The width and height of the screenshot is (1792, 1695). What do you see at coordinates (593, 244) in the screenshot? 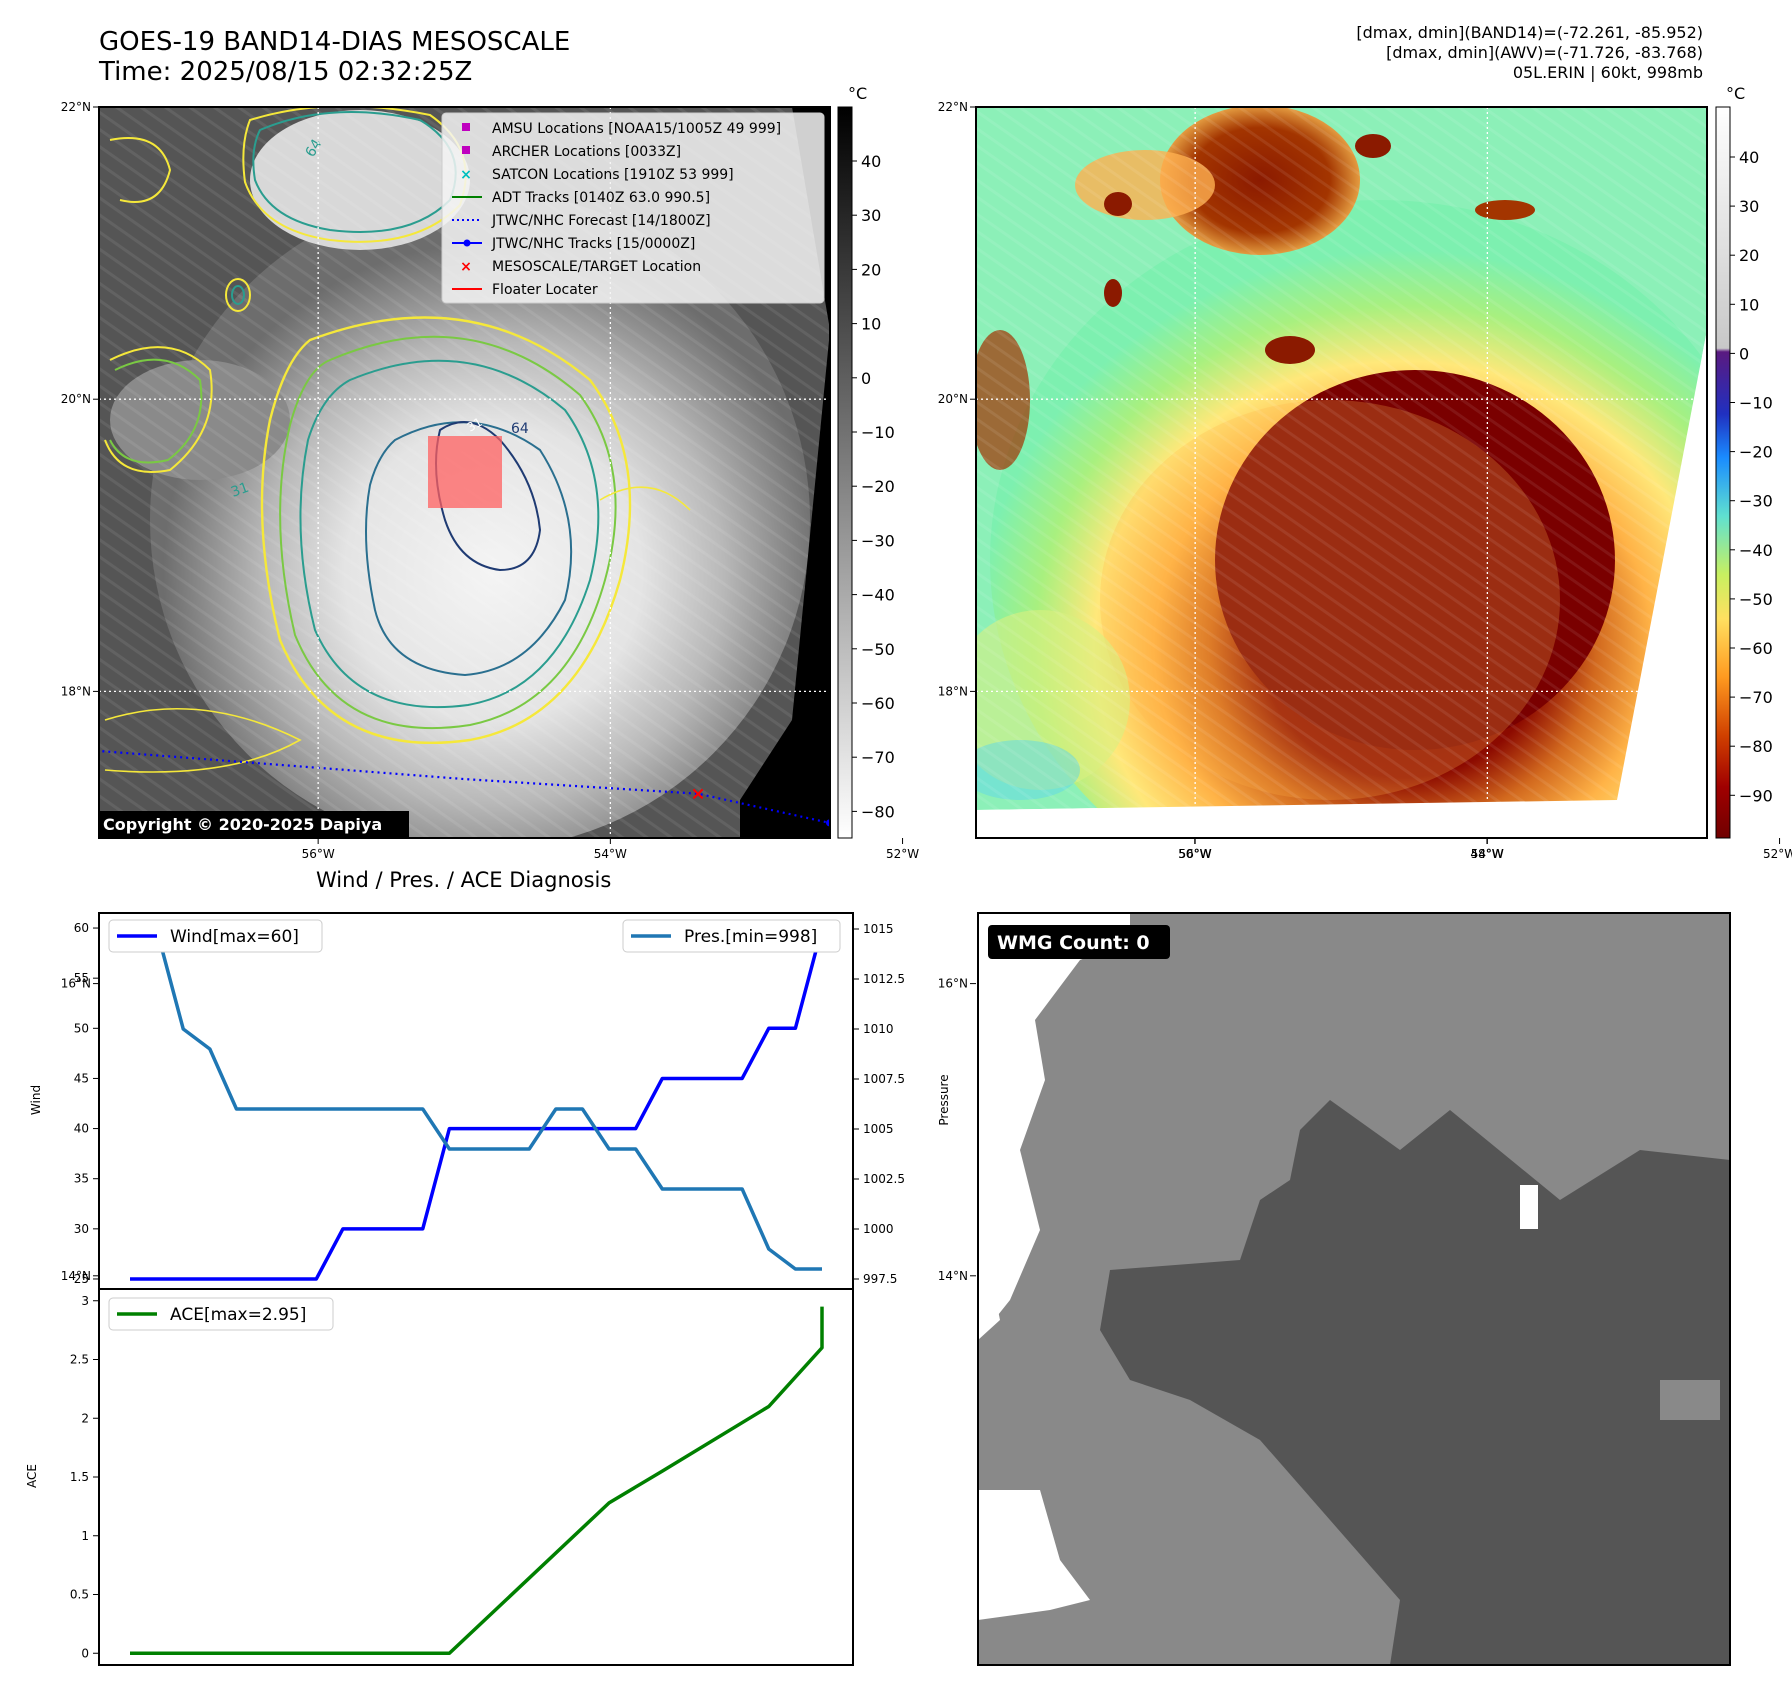
I see `legend-label: JTWC/NHC Tracks [15/0000Z]` at bounding box center [593, 244].